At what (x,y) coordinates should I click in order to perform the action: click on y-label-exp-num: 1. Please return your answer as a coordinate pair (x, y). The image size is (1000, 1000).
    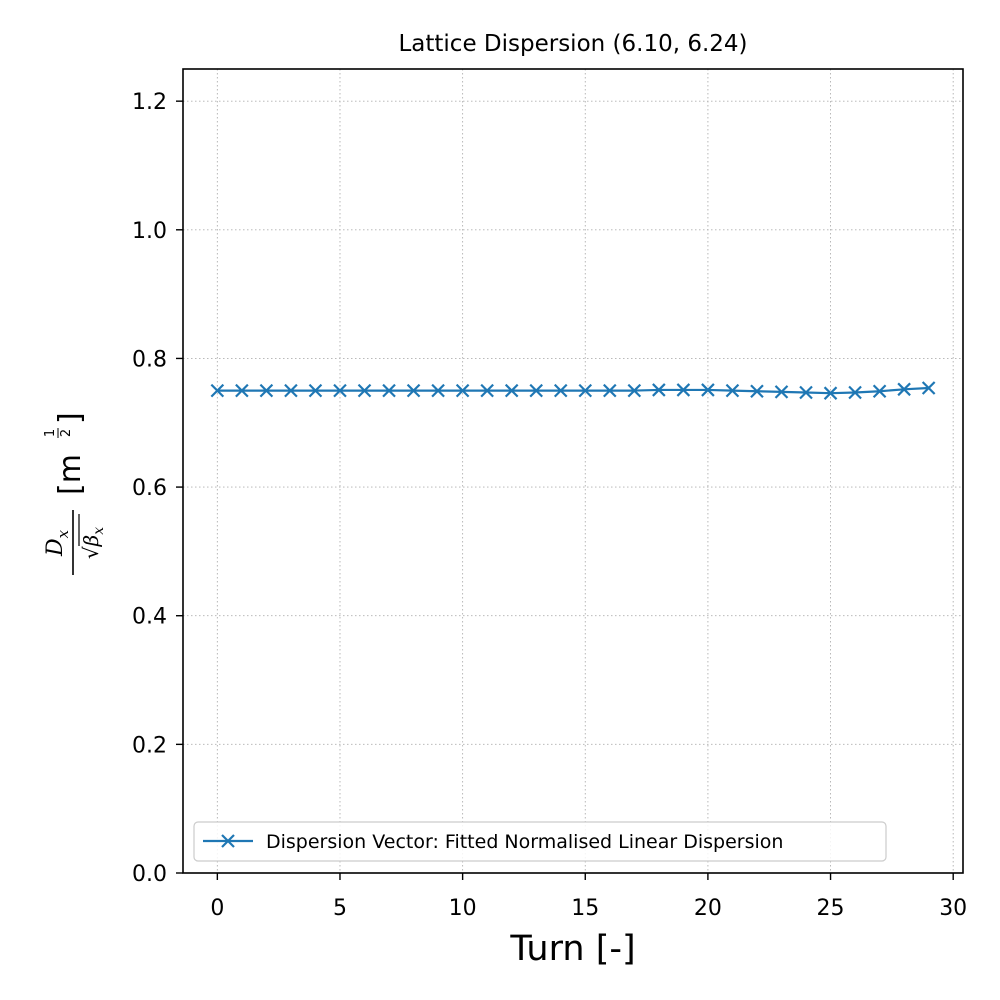
    Looking at the image, I should click on (50, 433).